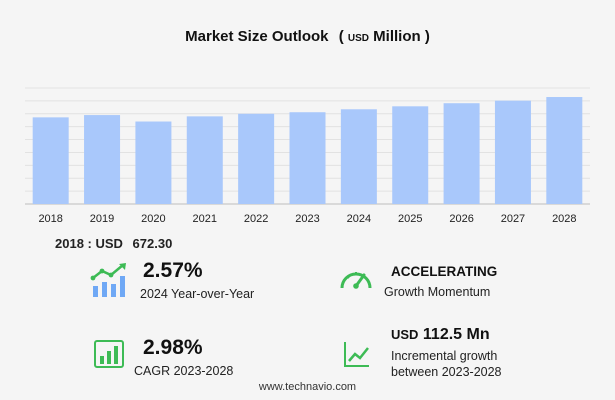 This screenshot has width=615, height=400. Describe the element at coordinates (307, 219) in the screenshot. I see `x-tick-label-2023: 2023` at that location.